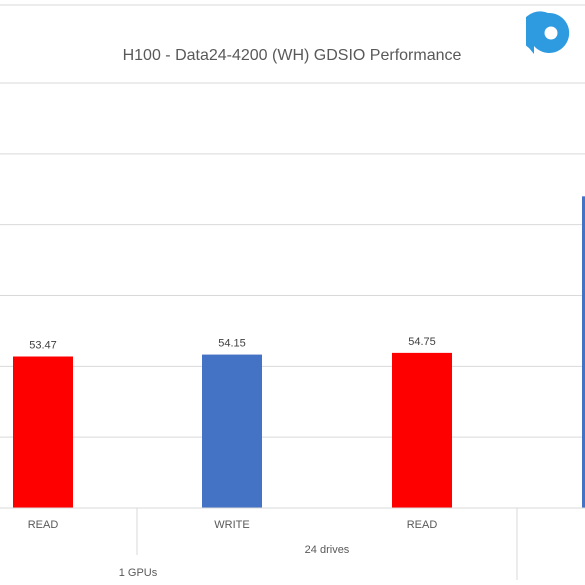 Image resolution: width=585 pixels, height=585 pixels. What do you see at coordinates (422, 342) in the screenshot?
I see `data-label: 54.75` at bounding box center [422, 342].